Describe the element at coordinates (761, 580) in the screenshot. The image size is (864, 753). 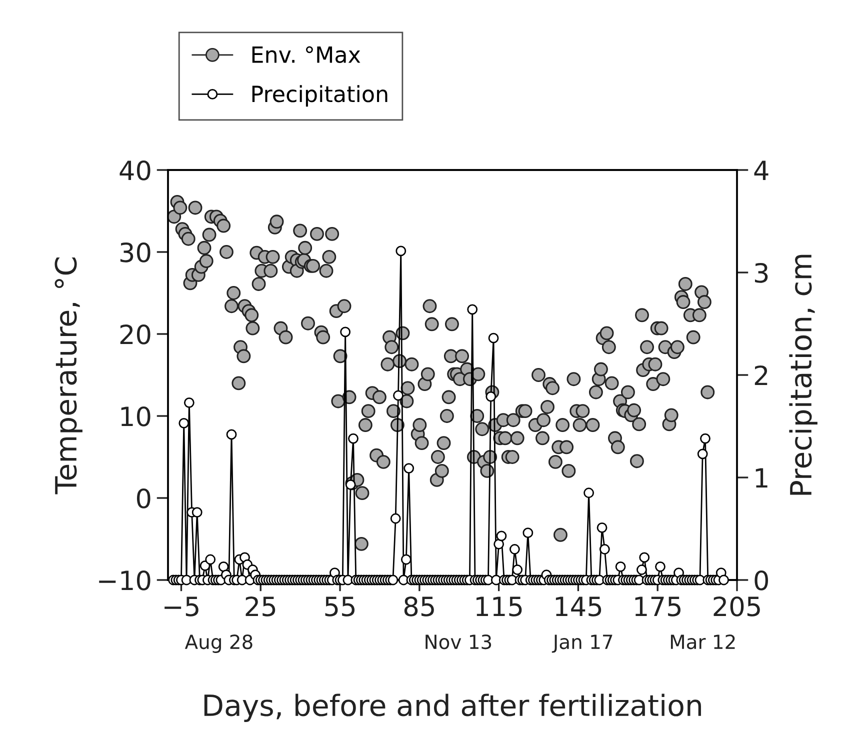
I see `y2-tick-label: 0` at that location.